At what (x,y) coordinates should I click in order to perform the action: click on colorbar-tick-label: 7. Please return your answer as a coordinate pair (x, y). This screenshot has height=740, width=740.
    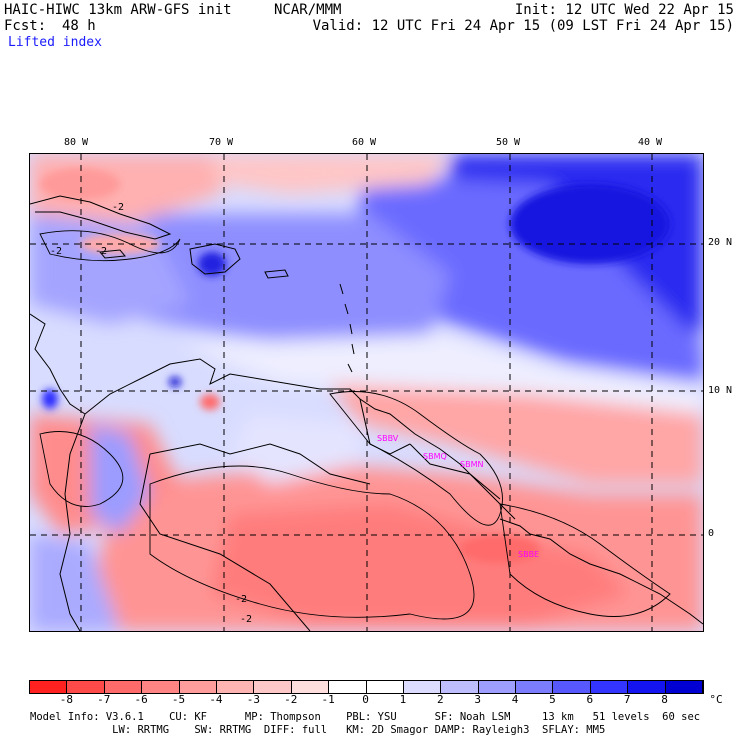
    Looking at the image, I should click on (627, 699).